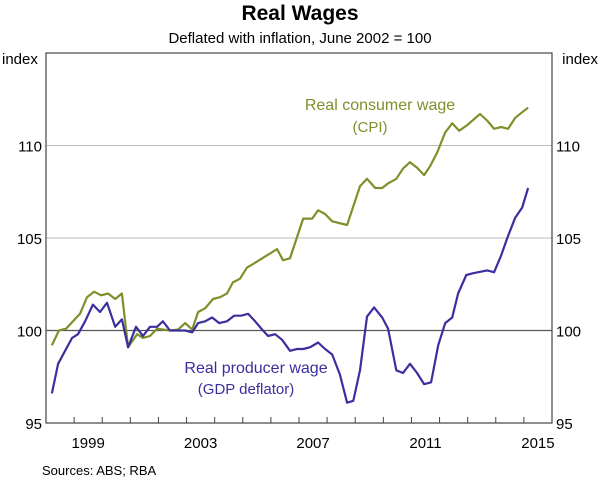 Image resolution: width=600 pixels, height=481 pixels. What do you see at coordinates (246, 389) in the screenshot?
I see `legend-producer-wage-sub: (GDP deflator)` at bounding box center [246, 389].